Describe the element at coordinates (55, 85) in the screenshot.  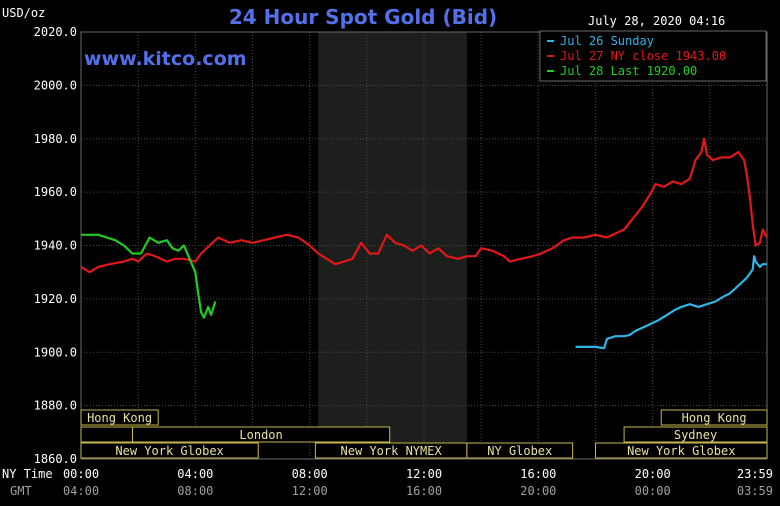
I see `y-tick-label: 2000.0` at that location.